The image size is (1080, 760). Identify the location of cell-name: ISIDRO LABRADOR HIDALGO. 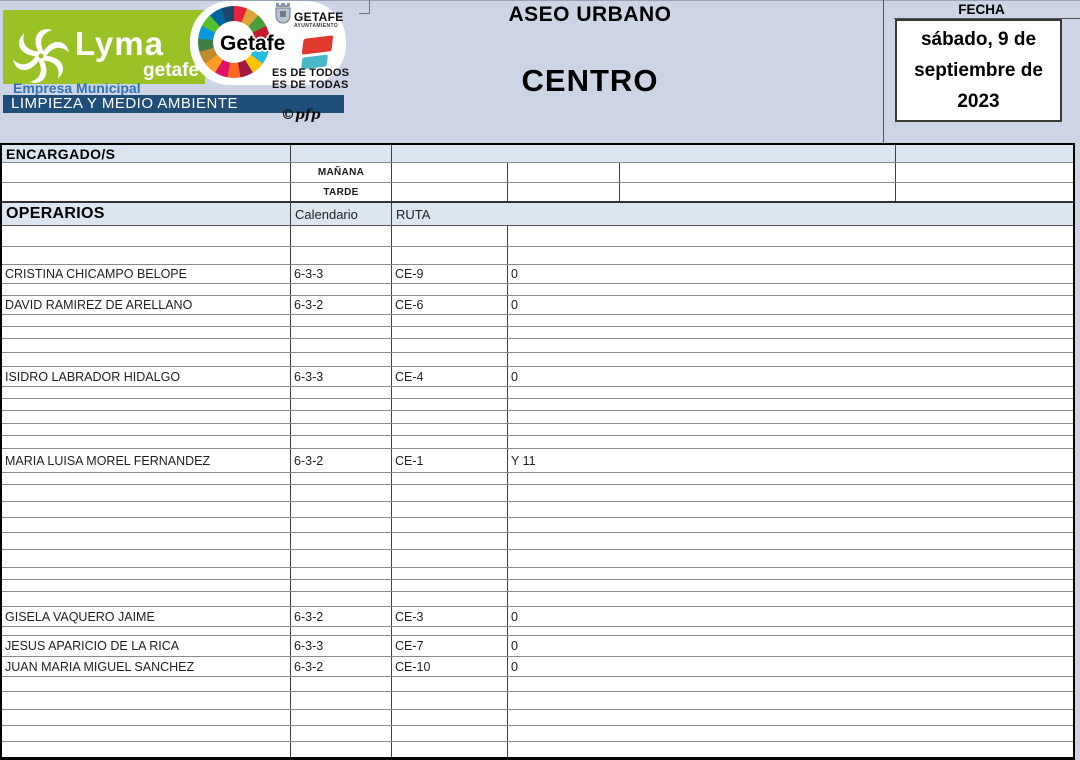
(146, 376).